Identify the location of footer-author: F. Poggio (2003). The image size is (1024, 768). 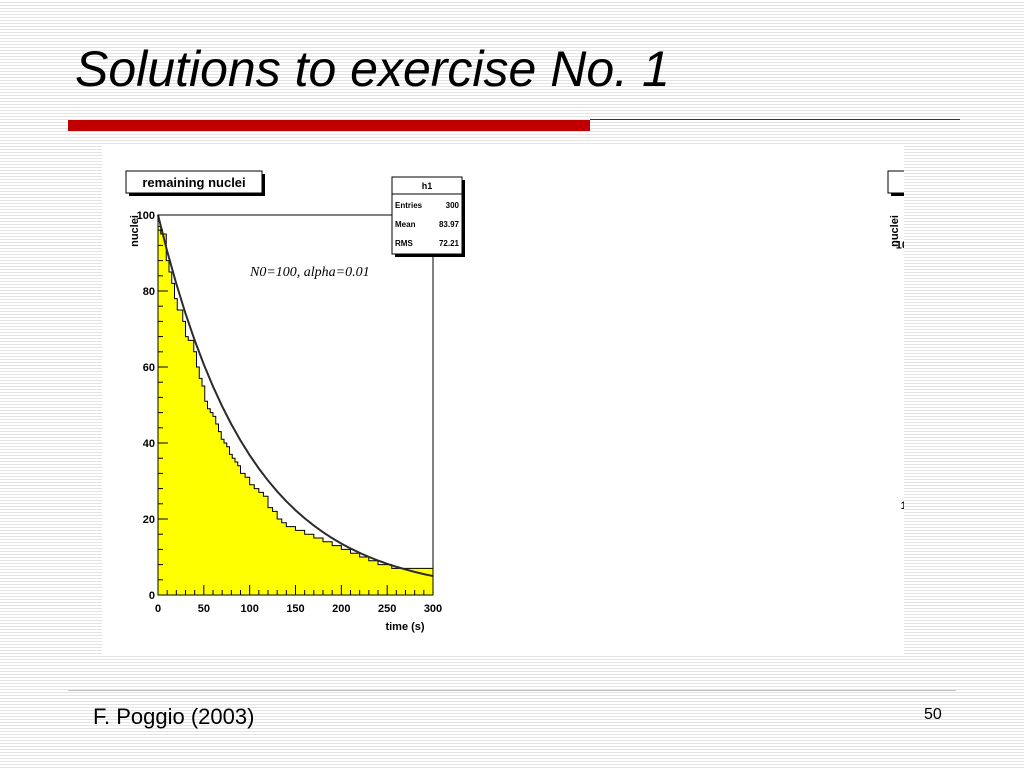
(174, 716).